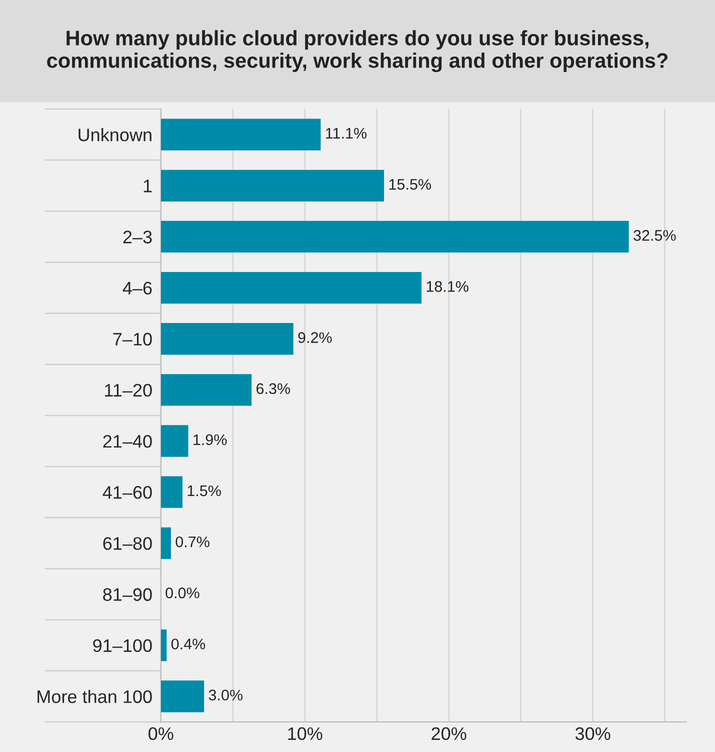  What do you see at coordinates (410, 184) in the screenshot?
I see `data-label: 15.5%` at bounding box center [410, 184].